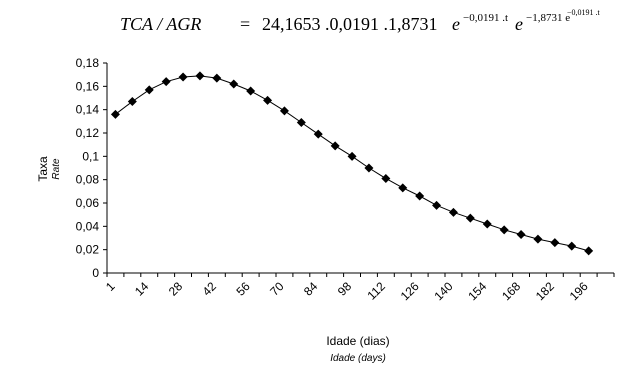 The height and width of the screenshot is (369, 627). I want to click on x-tick-label: 56, so click(243, 289).